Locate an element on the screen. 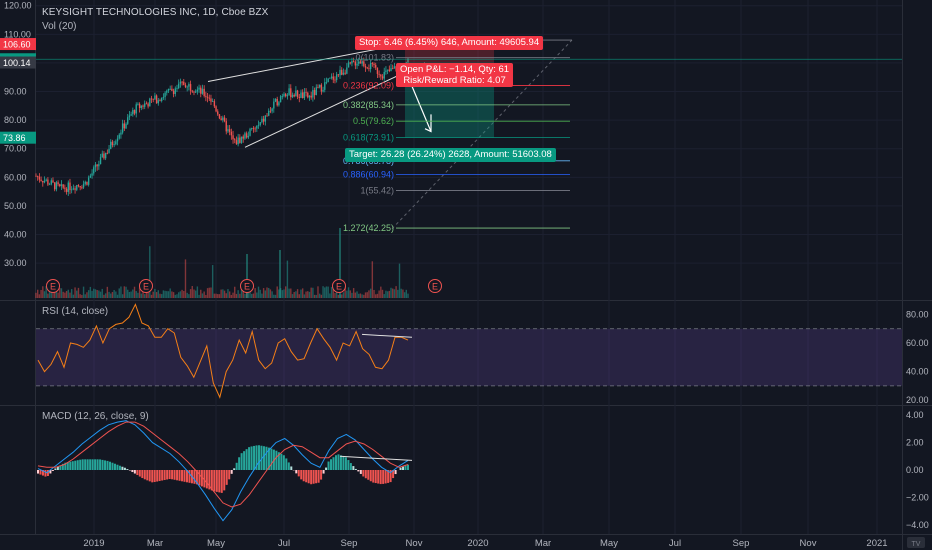 Image resolution: width=932 pixels, height=550 pixels. x-tick-label: Jul is located at coordinates (284, 543).